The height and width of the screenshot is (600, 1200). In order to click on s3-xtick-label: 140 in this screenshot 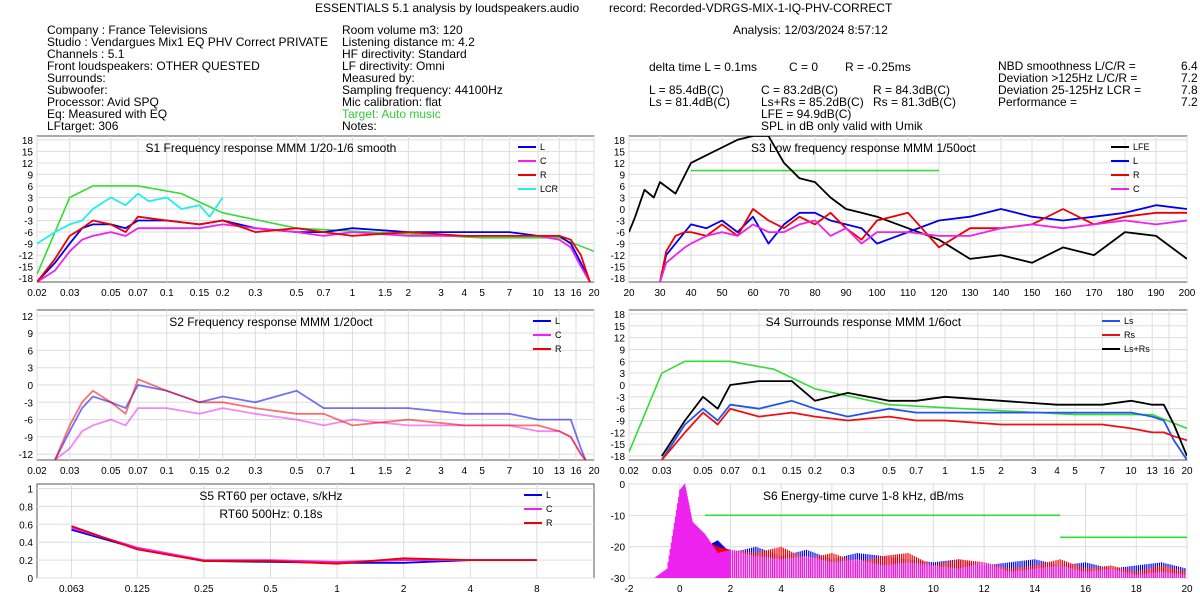, I will do `click(1001, 293)`.